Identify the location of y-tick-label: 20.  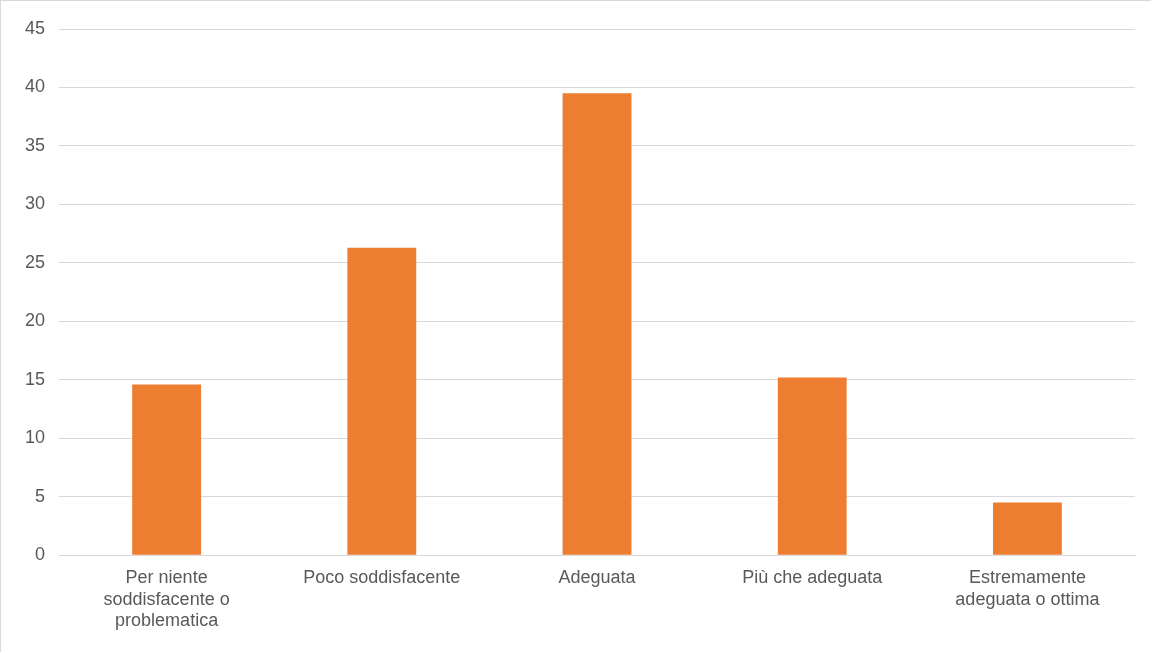
(35, 320).